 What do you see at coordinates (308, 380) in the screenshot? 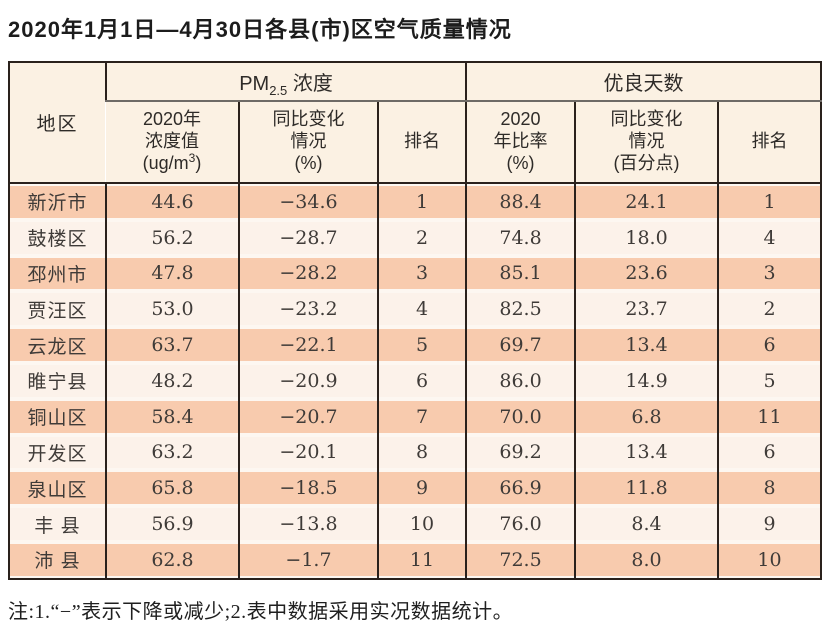
I see `pm-change-cell: −20.9` at bounding box center [308, 380].